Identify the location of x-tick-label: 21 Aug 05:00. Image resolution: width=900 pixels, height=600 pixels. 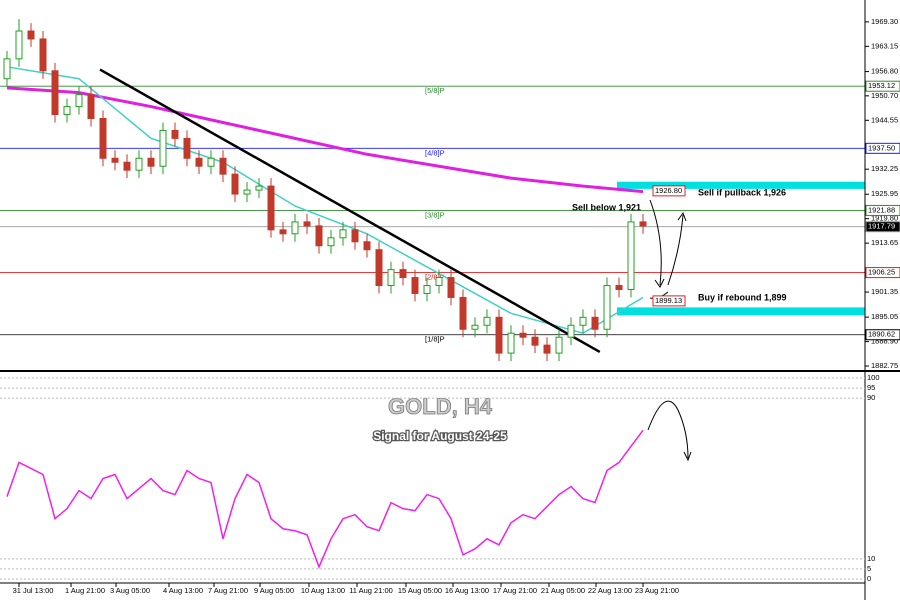
(563, 590).